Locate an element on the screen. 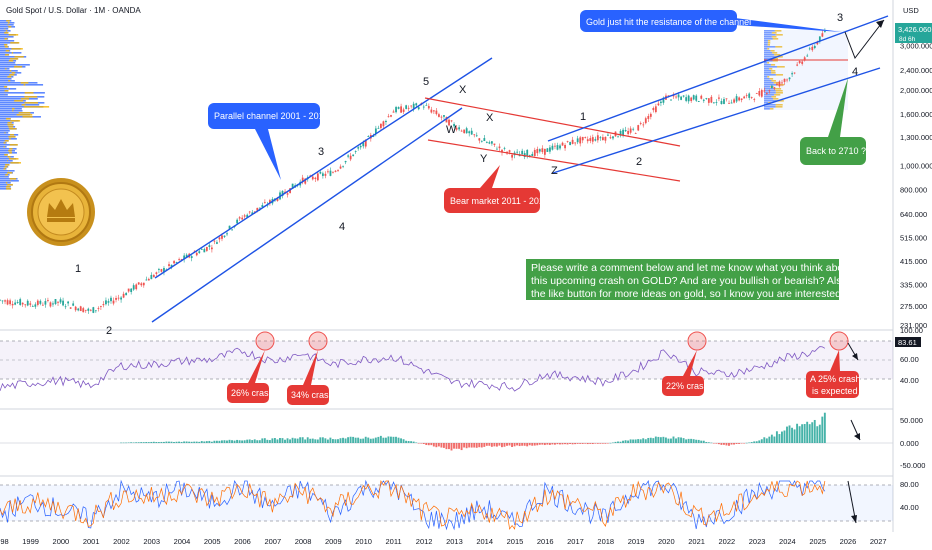  price-tick-label: 1,600.000 is located at coordinates (916, 114).